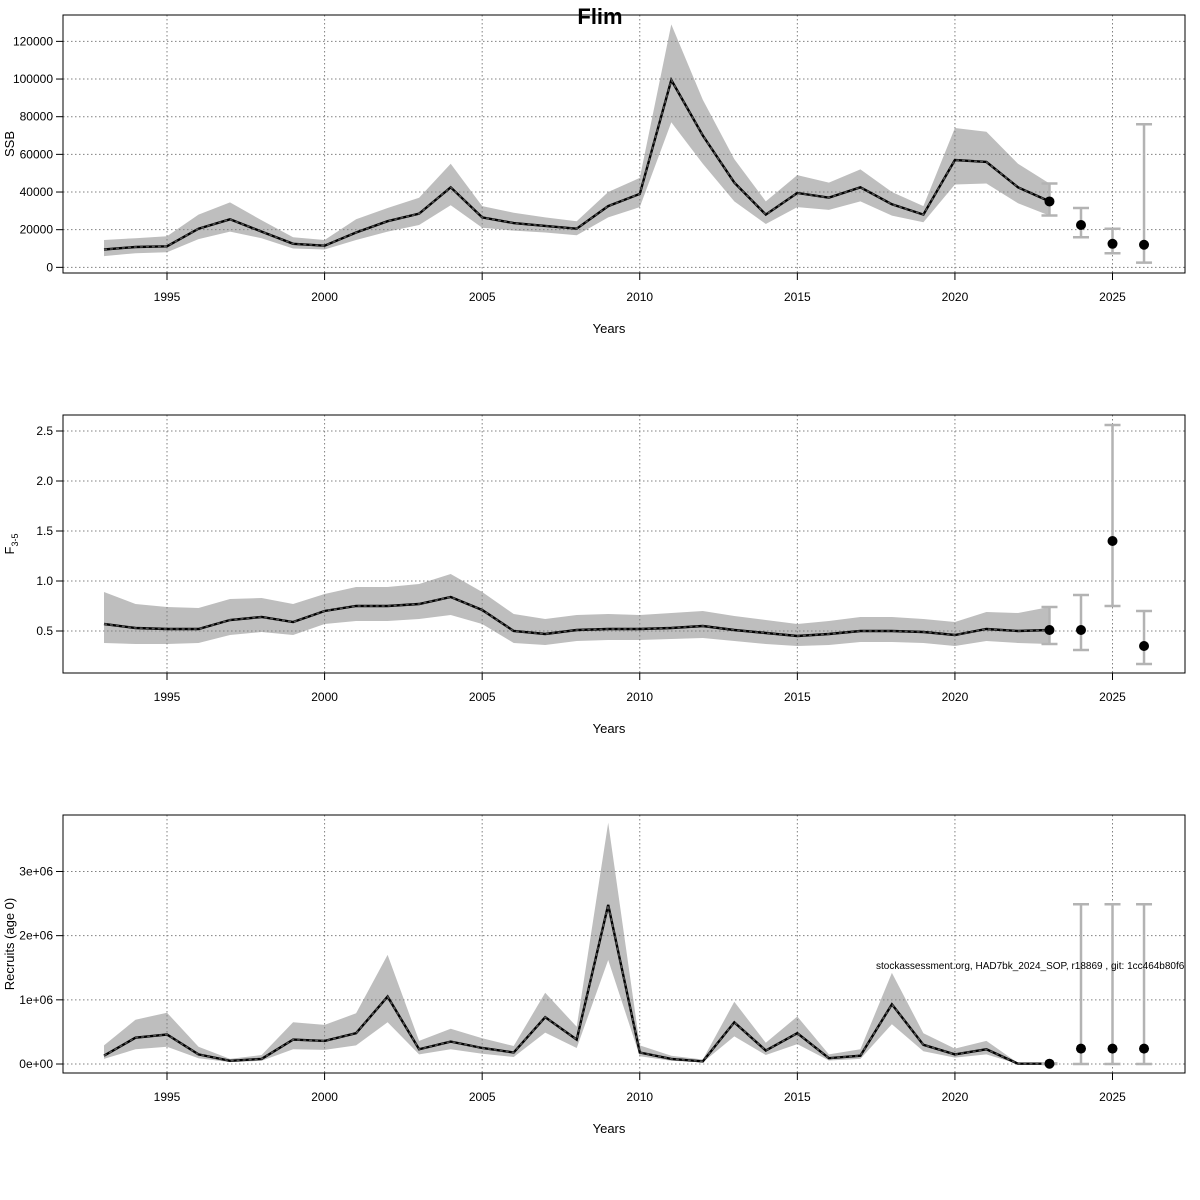 Image resolution: width=1200 pixels, height=1200 pixels. Describe the element at coordinates (955, 297) in the screenshot. I see `ssb-x-tick-label: 2020` at that location.